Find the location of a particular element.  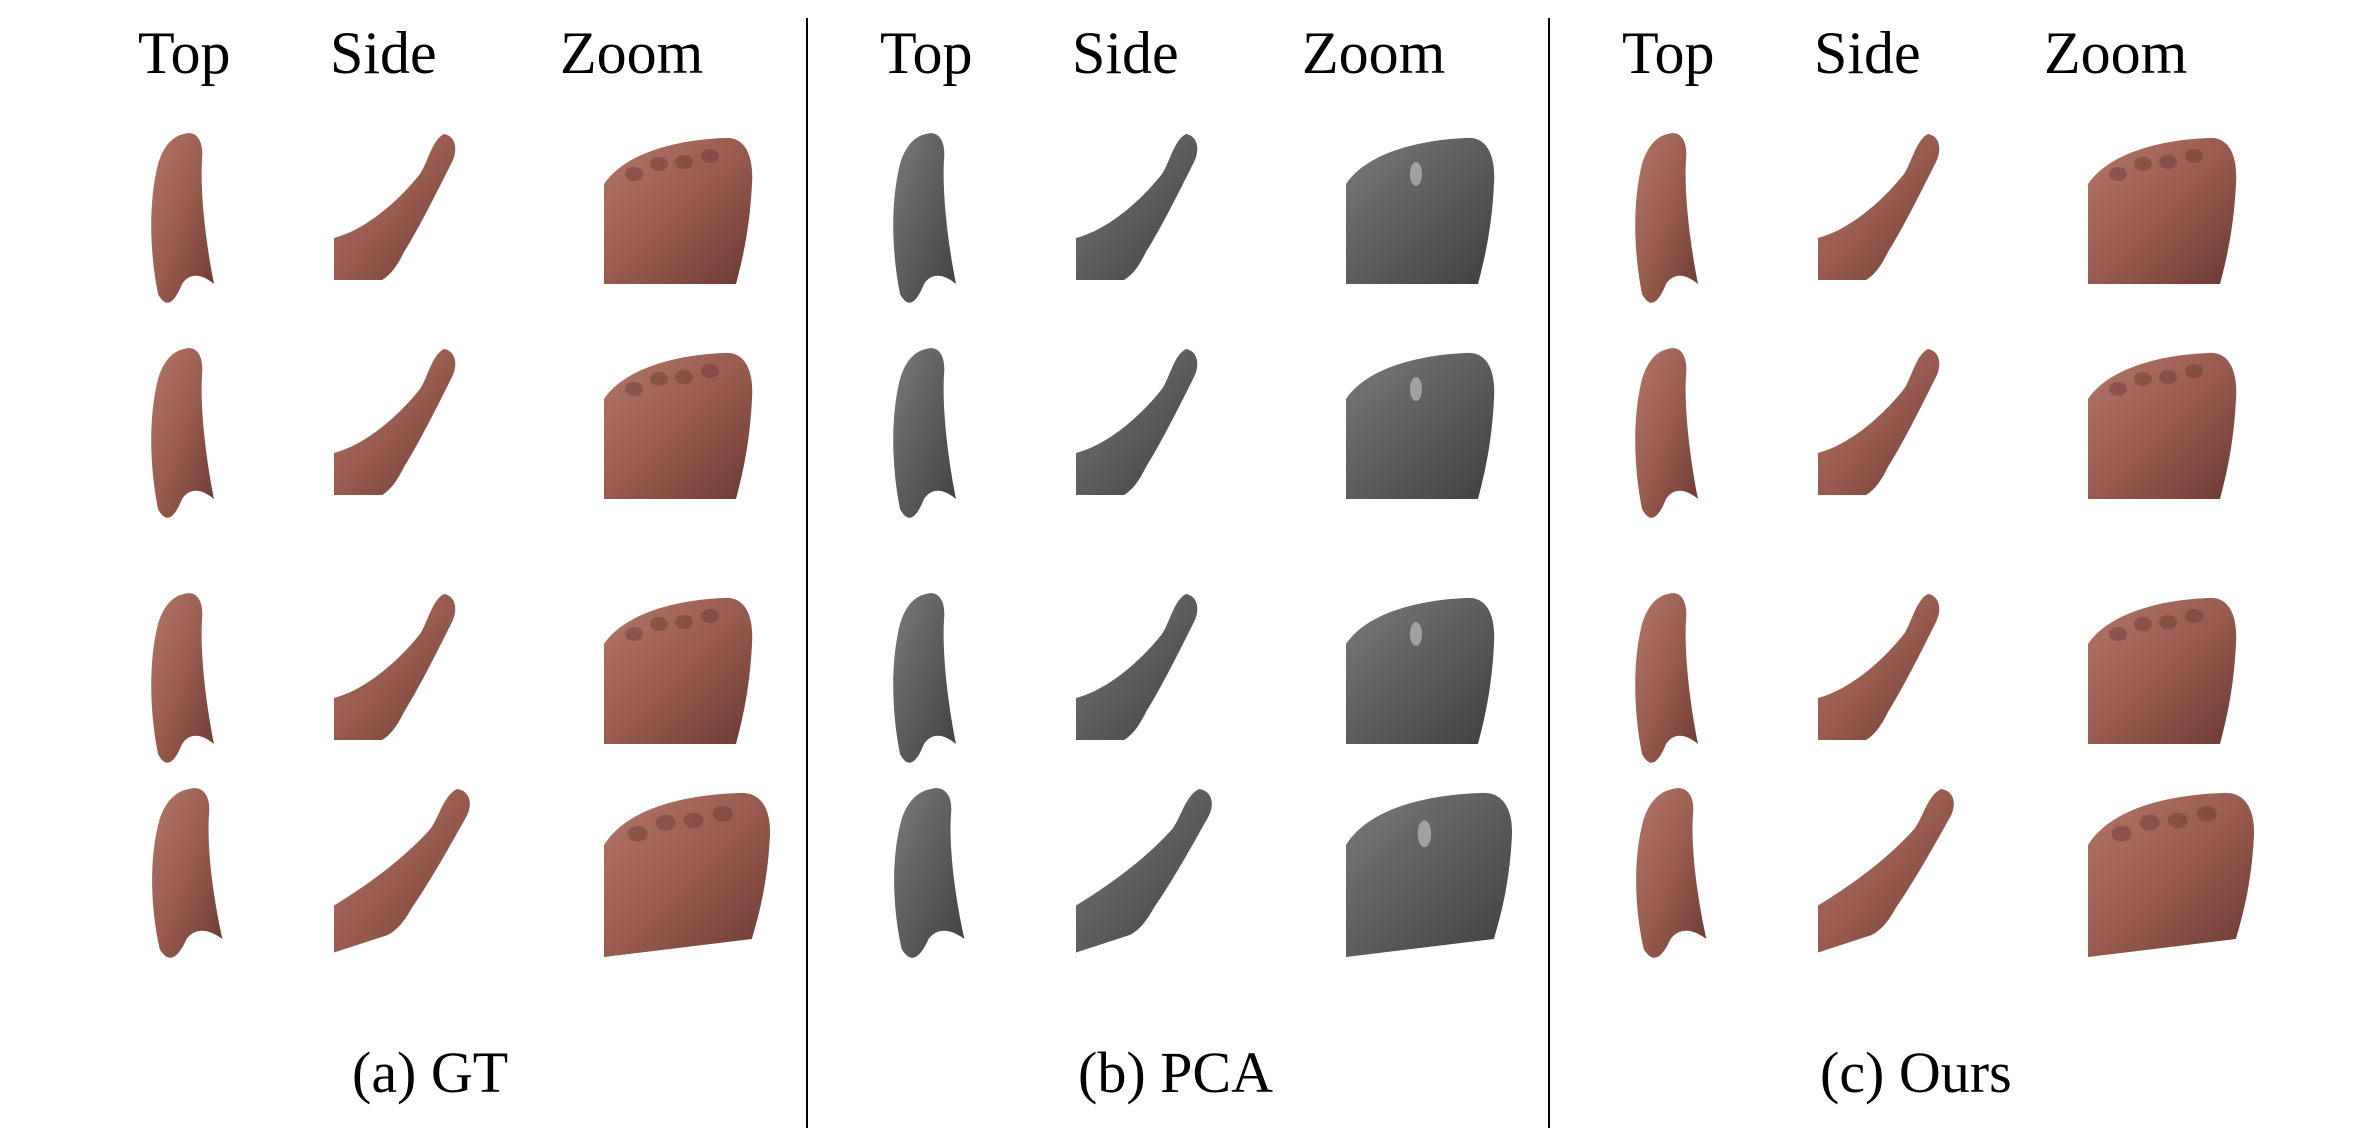

col-header-side: Side is located at coordinates (1867, 53).